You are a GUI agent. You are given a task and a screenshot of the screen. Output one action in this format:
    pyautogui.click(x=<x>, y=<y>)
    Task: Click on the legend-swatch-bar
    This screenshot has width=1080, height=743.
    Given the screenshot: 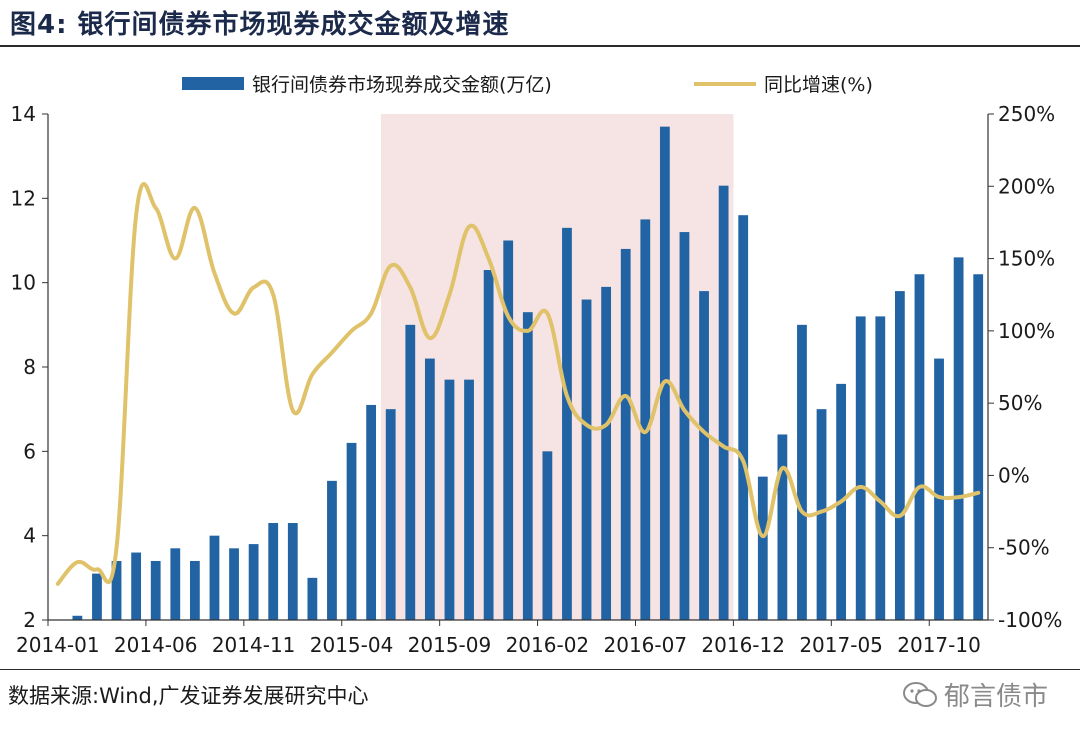 What is the action you would take?
    pyautogui.click(x=213, y=83)
    